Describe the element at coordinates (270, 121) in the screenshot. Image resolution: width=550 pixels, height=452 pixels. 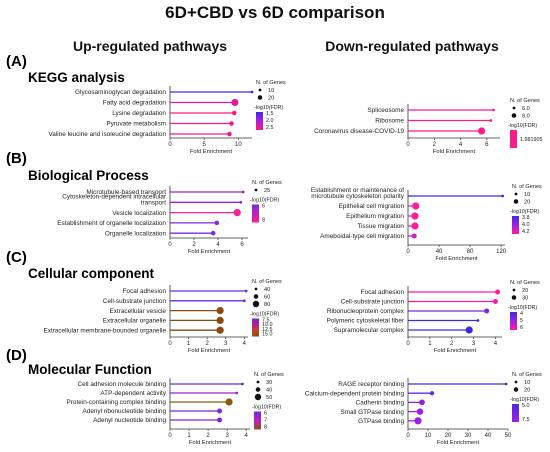
I see `color-legend-label: 2.0` at that location.